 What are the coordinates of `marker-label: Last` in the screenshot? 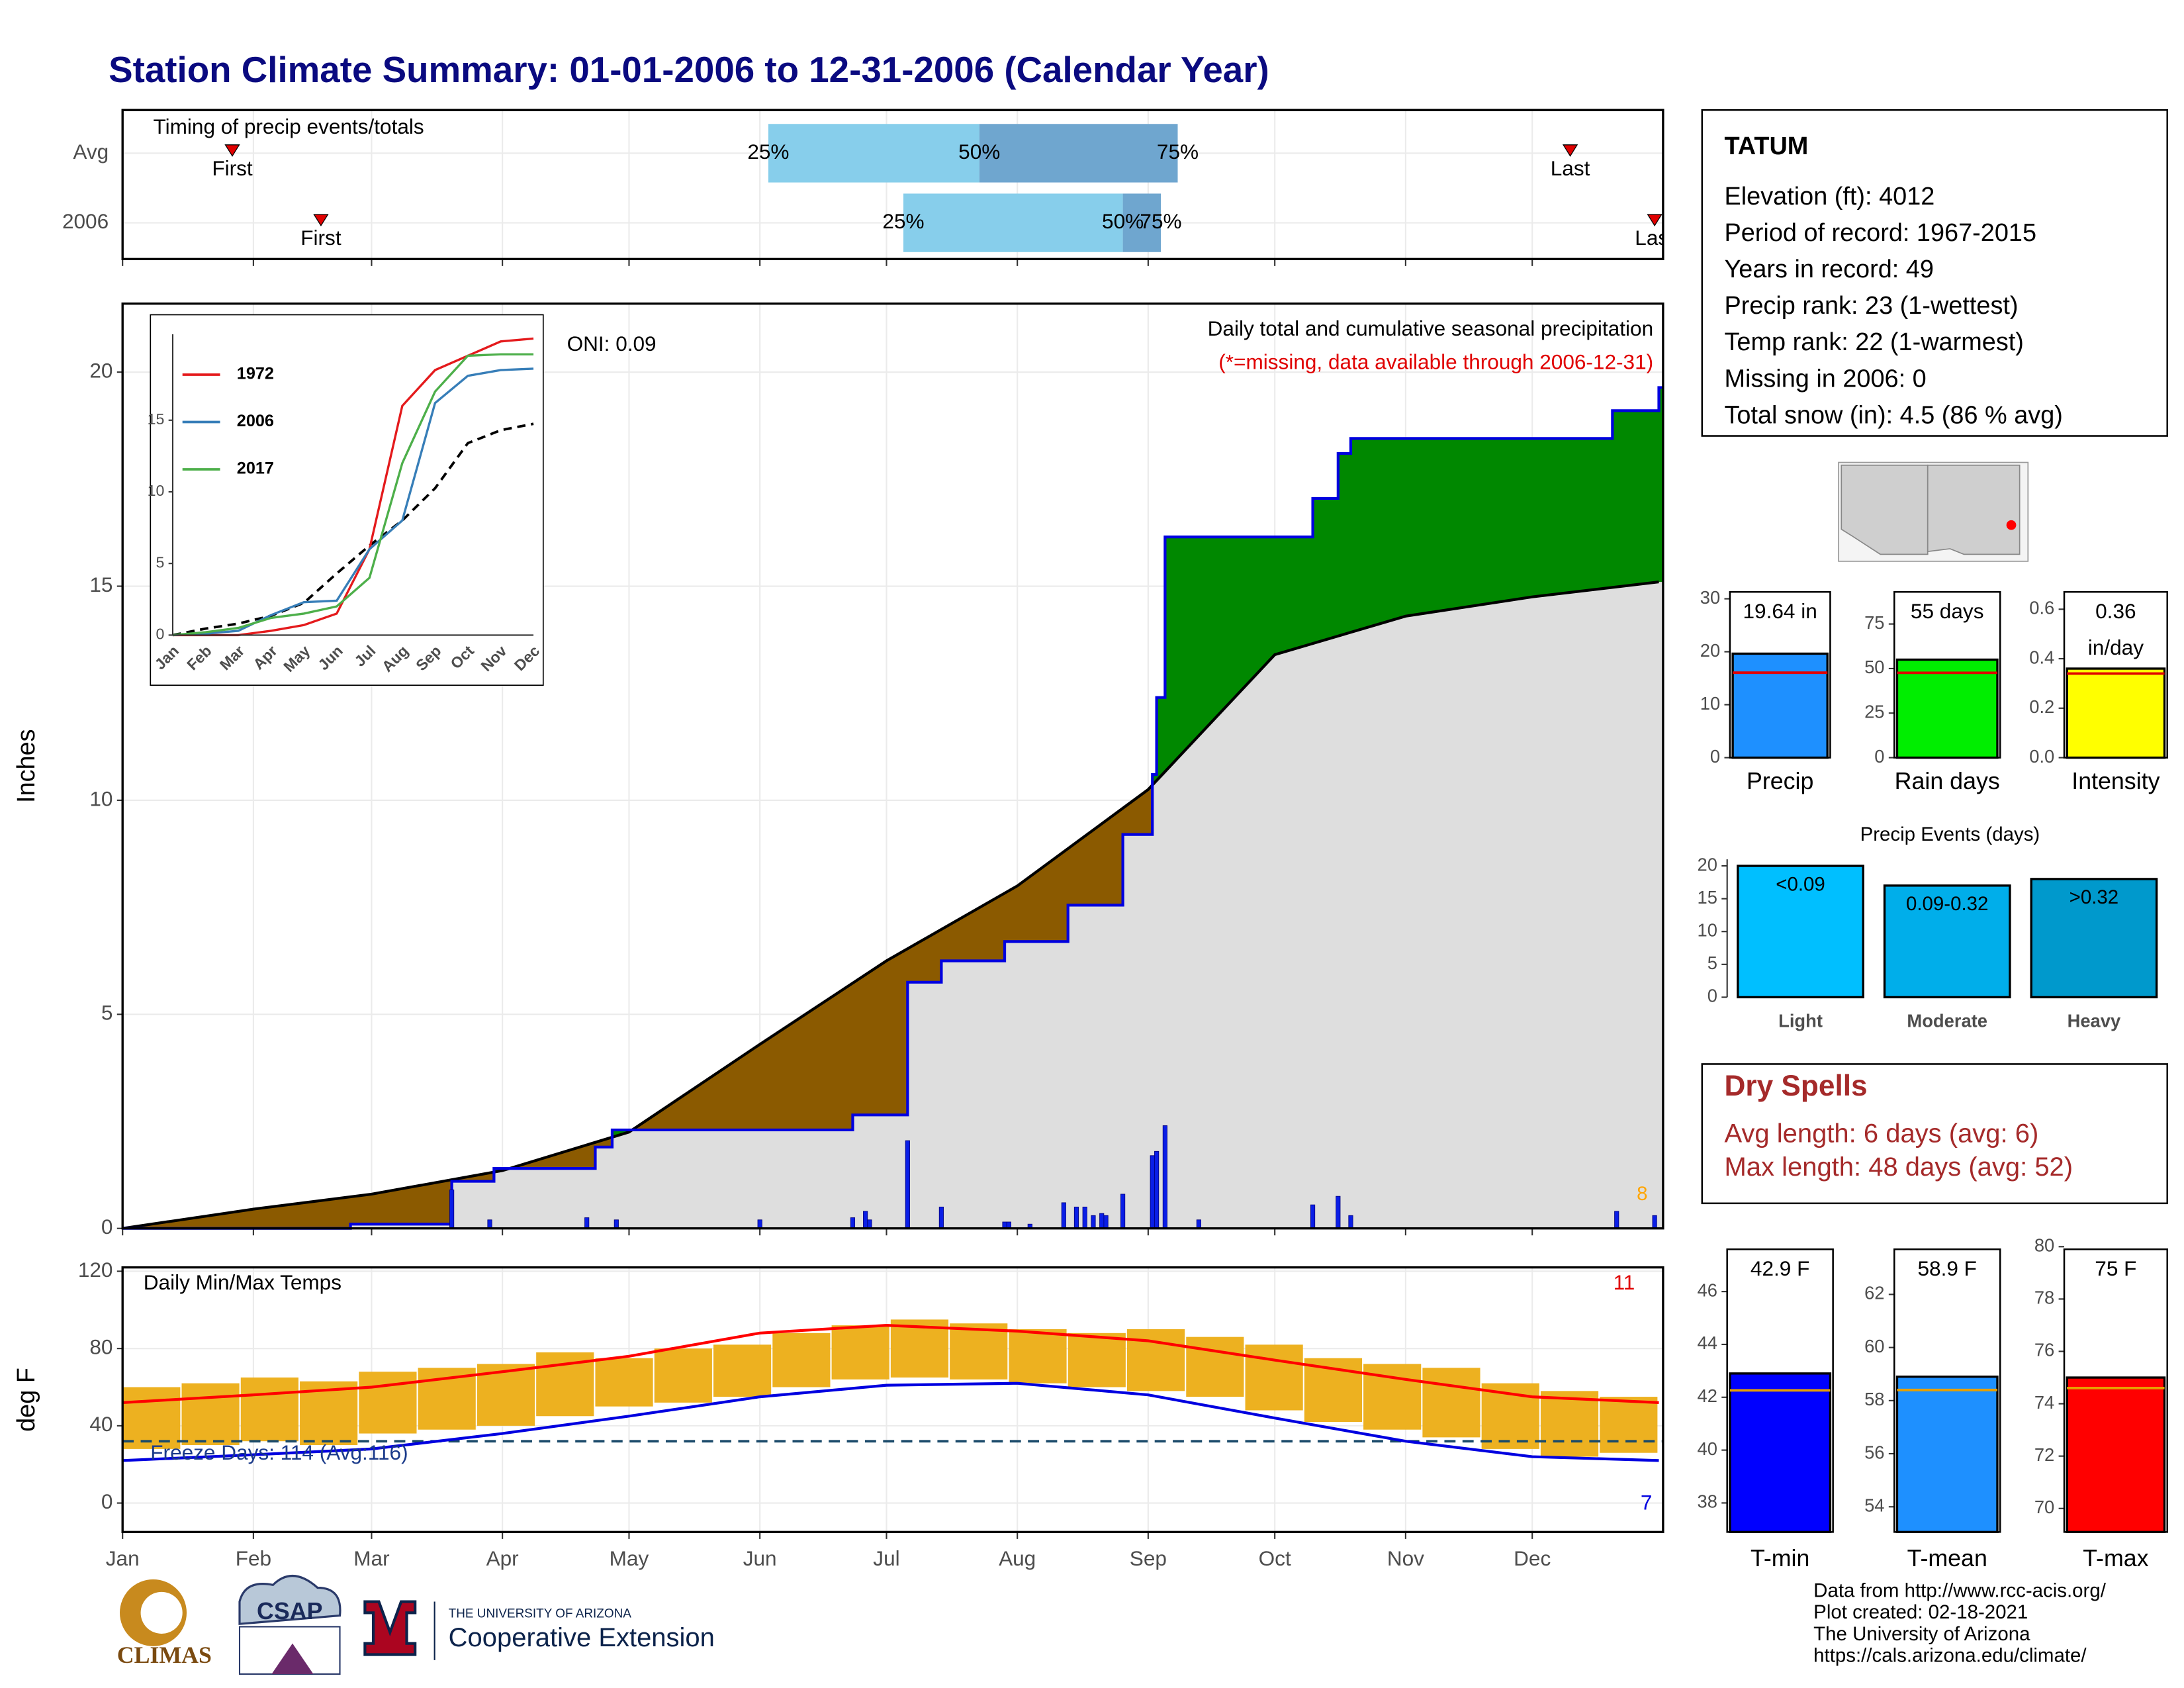 It's located at (1570, 168).